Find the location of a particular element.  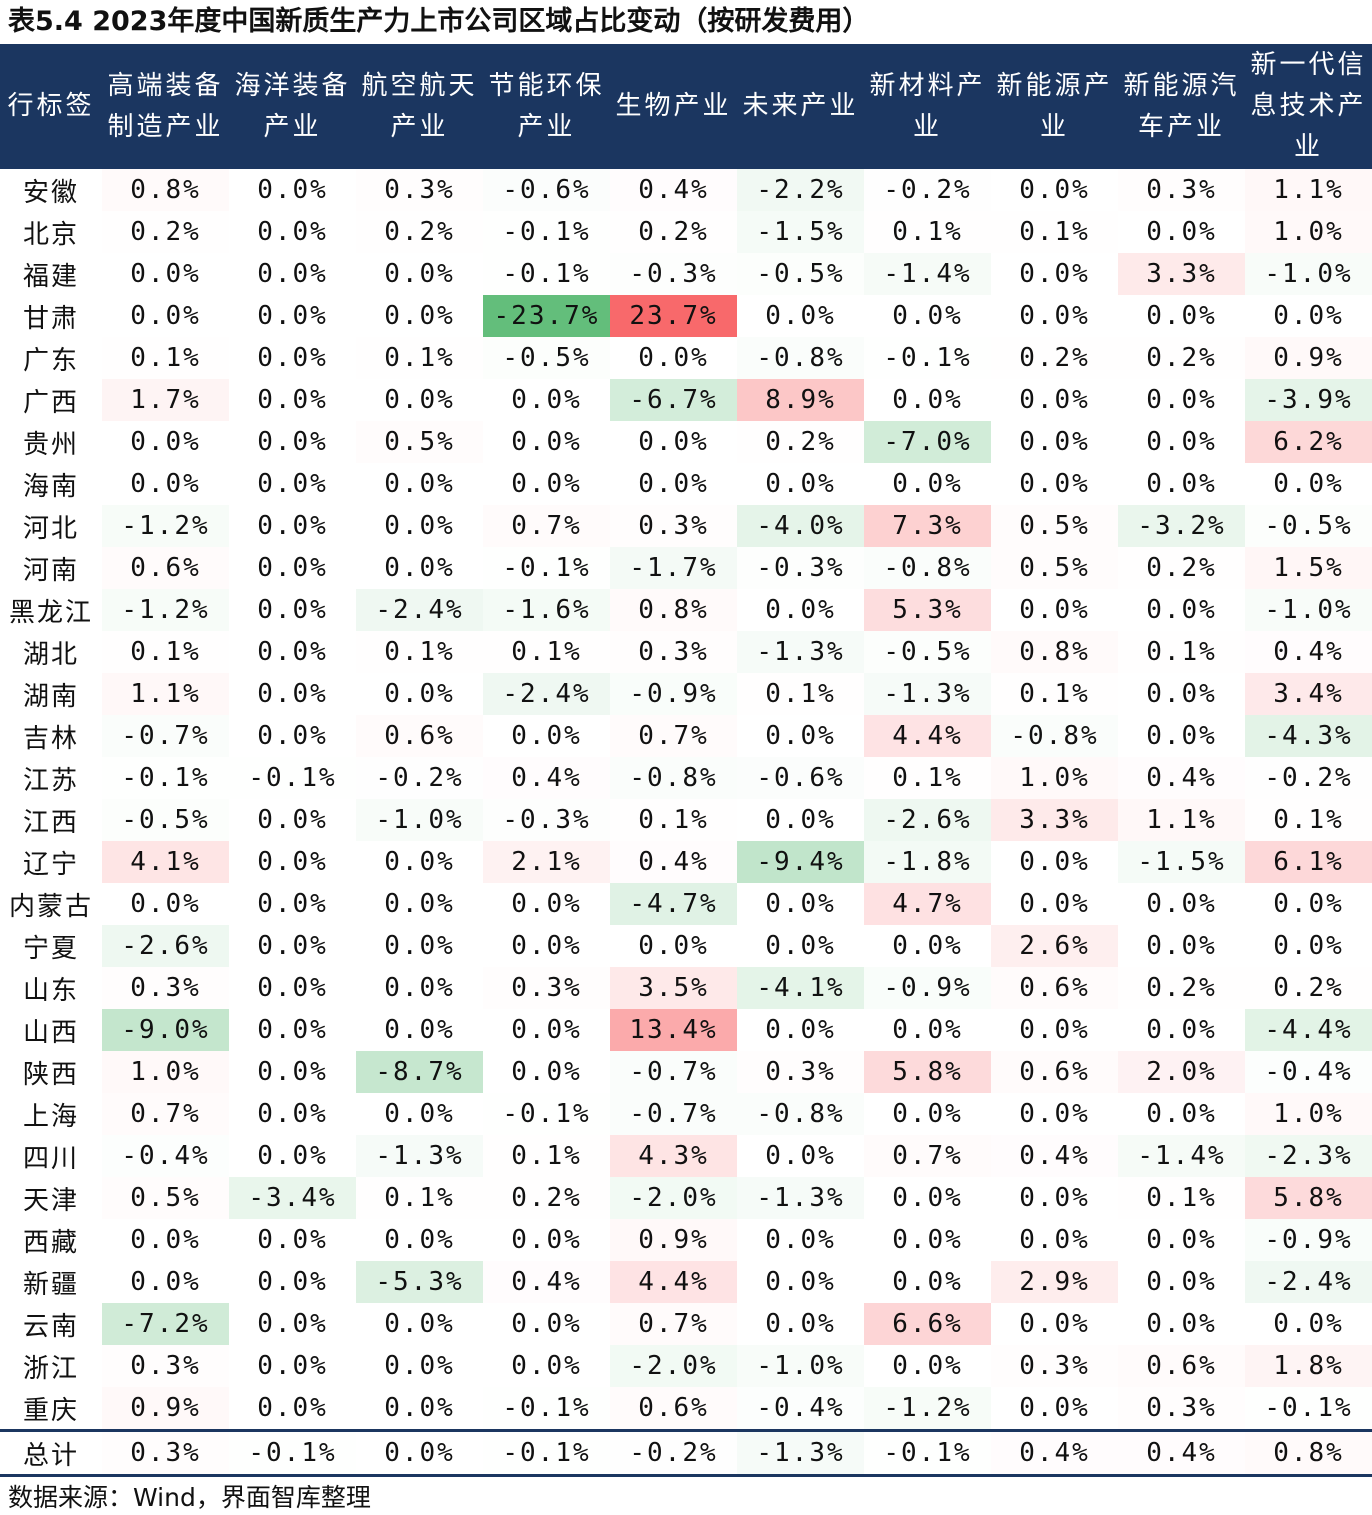

row-label: 河南 is located at coordinates (50, 570).